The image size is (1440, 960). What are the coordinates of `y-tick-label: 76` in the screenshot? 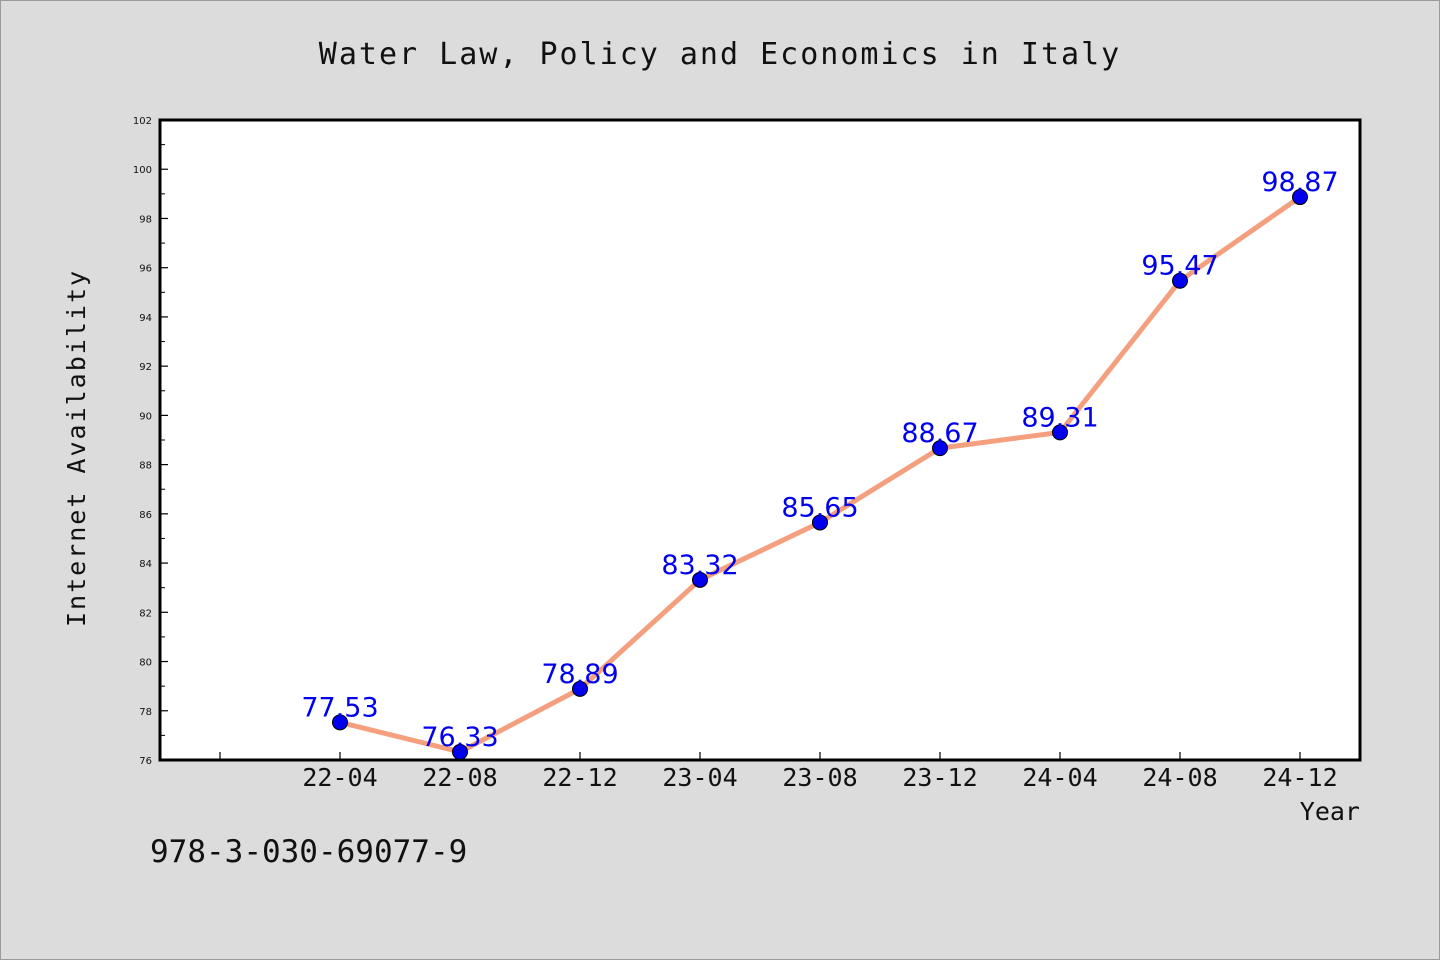 It's located at (145, 761).